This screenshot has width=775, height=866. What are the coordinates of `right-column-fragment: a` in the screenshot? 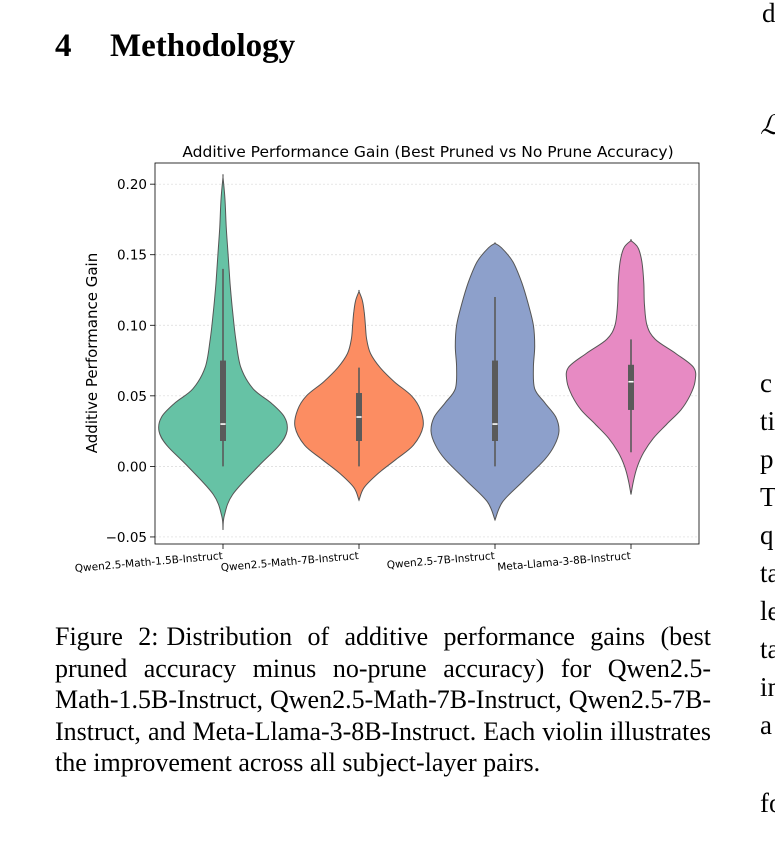 It's located at (766, 725).